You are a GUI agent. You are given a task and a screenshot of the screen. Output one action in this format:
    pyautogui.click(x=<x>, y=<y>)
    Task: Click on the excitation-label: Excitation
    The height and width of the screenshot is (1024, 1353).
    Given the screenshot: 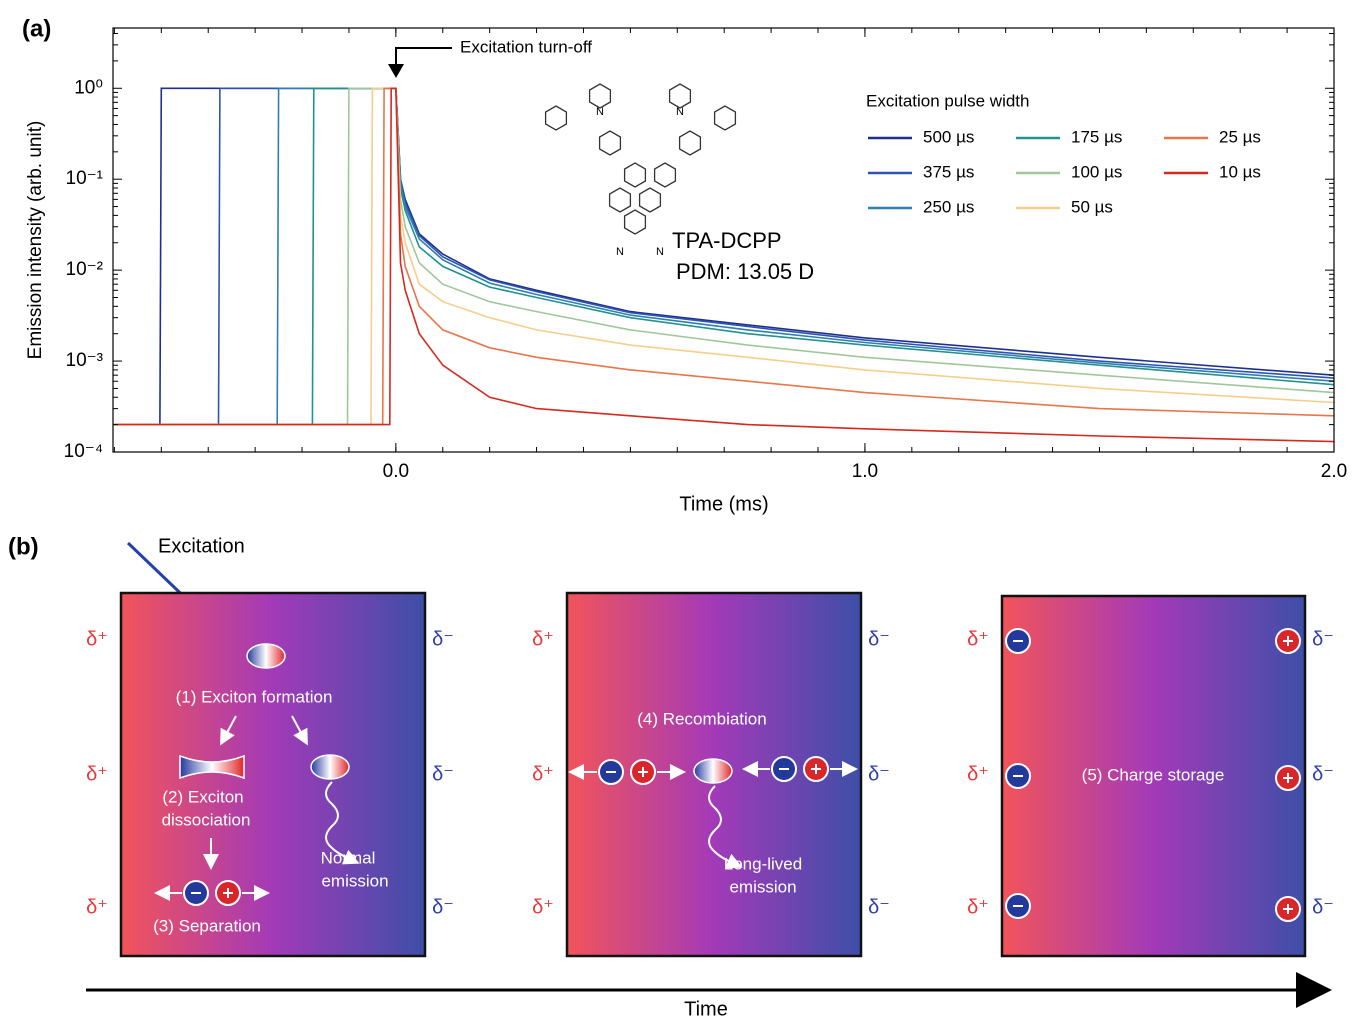 What is the action you would take?
    pyautogui.click(x=201, y=546)
    